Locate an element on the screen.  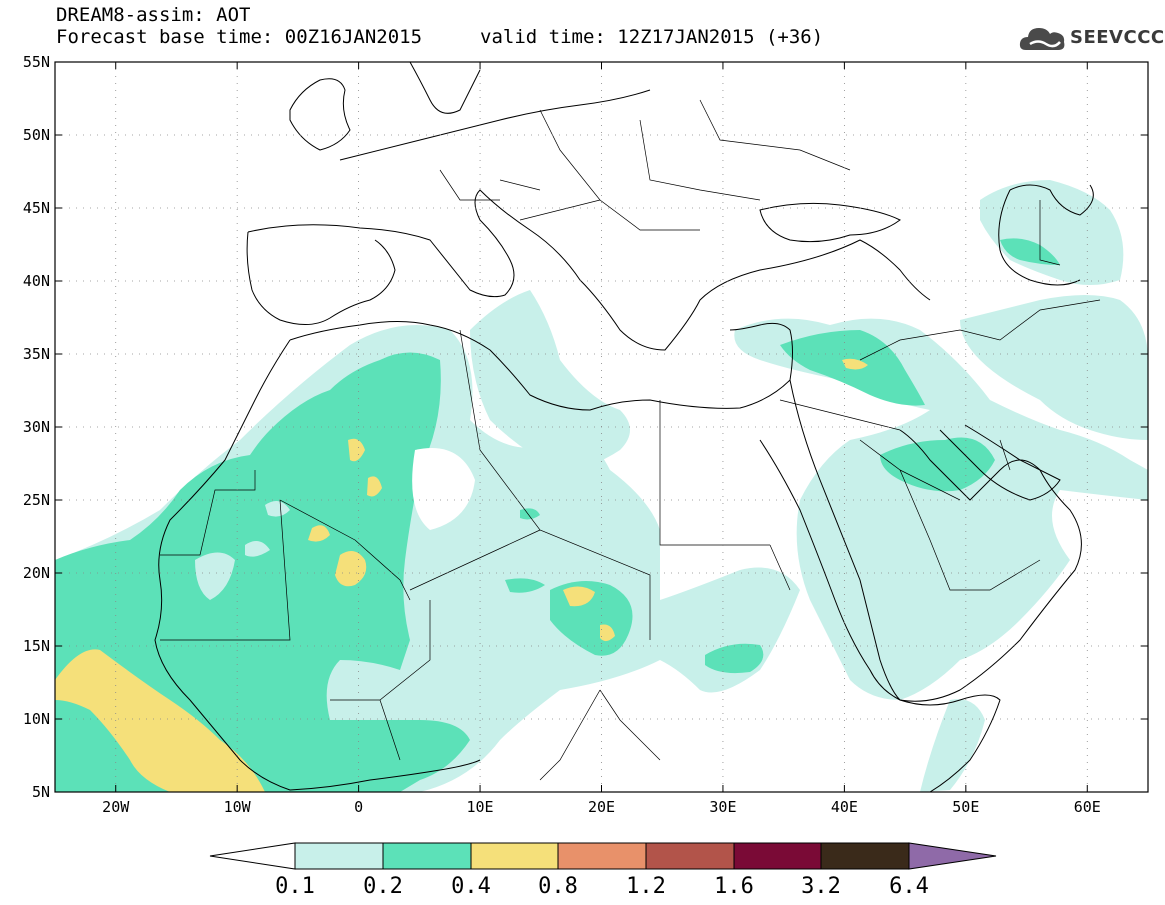
colorbar-label: 0.2 is located at coordinates (383, 886).